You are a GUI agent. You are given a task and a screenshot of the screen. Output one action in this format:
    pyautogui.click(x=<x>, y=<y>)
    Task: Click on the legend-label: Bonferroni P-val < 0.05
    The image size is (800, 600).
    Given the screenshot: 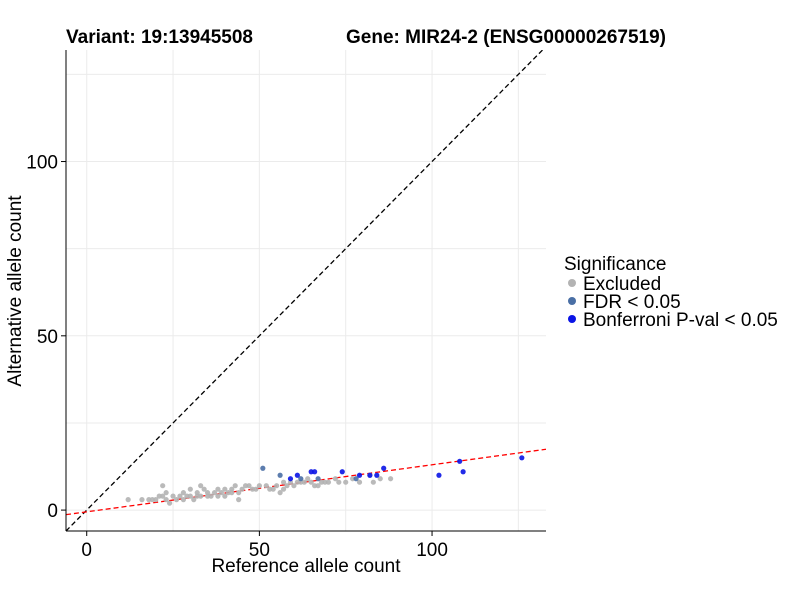 What is the action you would take?
    pyautogui.click(x=680, y=320)
    